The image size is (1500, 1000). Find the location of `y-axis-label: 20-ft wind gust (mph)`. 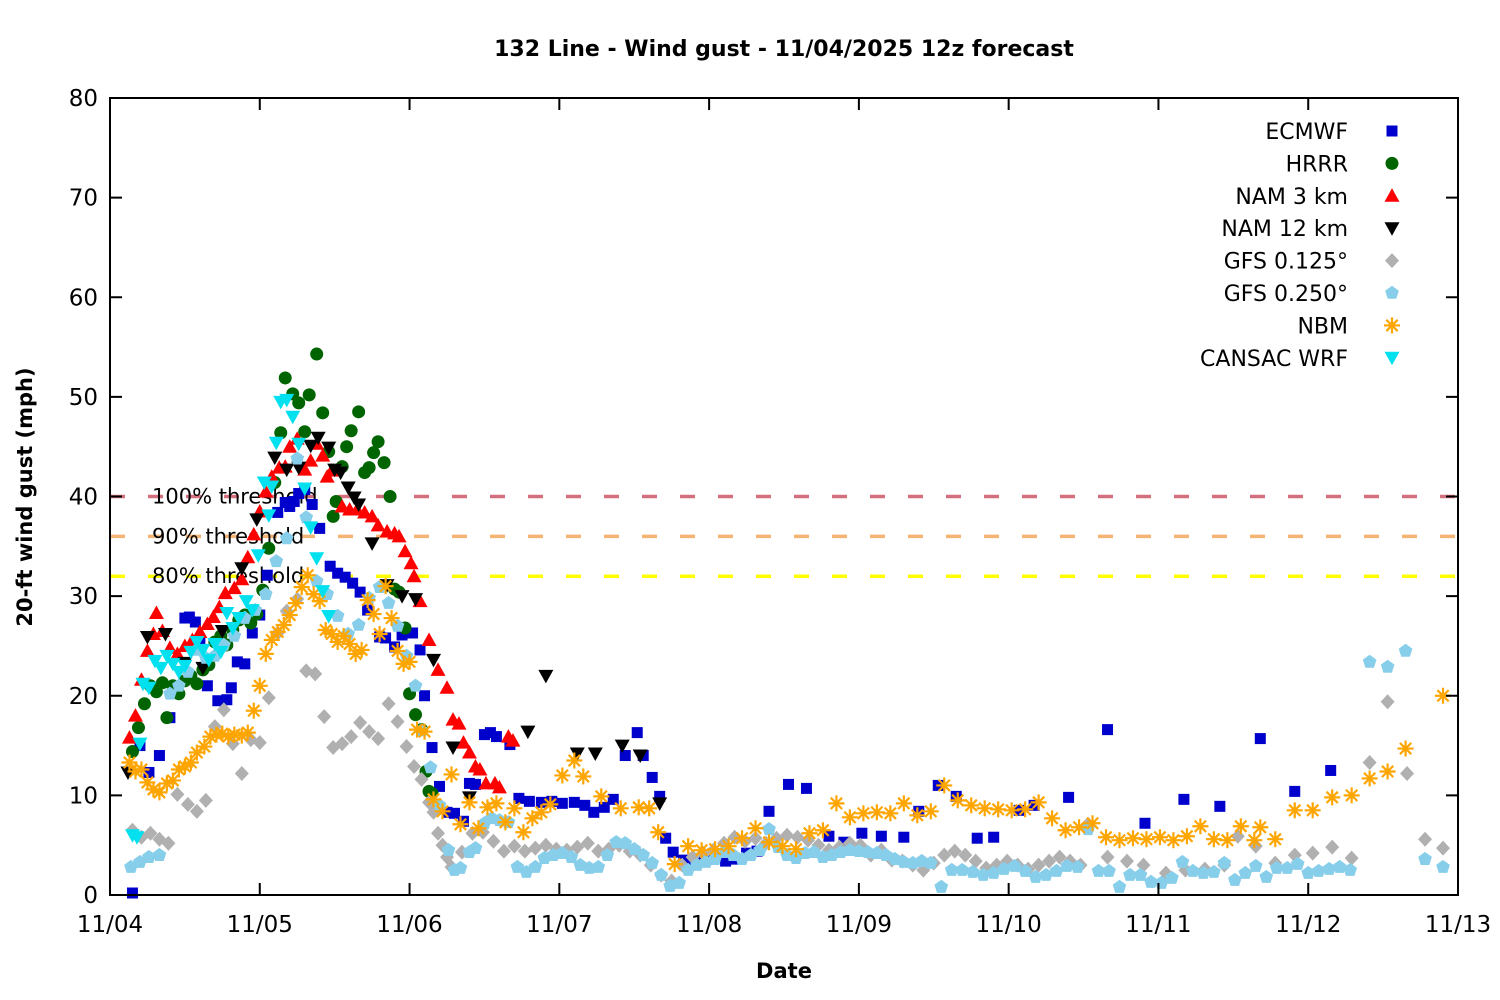

y-axis-label: 20-ft wind gust (mph) is located at coordinates (25, 496).